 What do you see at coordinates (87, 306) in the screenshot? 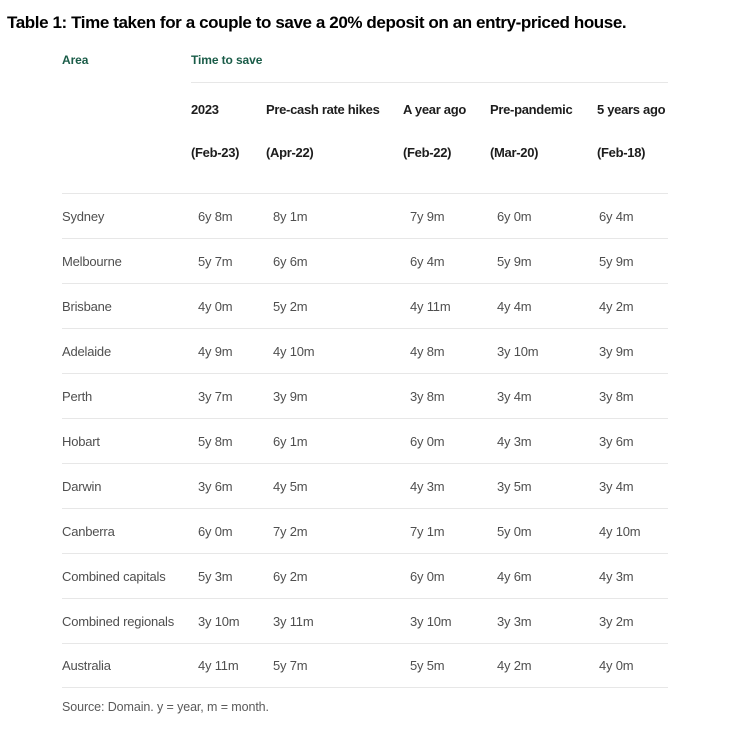
I see `area-cell: Brisbane` at bounding box center [87, 306].